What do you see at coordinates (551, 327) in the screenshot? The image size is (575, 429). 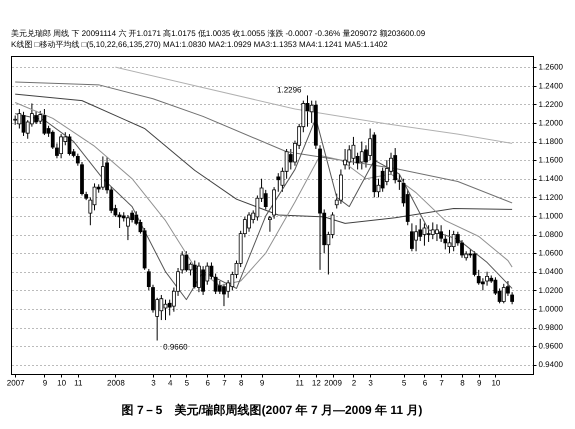 I see `y-tick-label: 0.9800` at bounding box center [551, 327].